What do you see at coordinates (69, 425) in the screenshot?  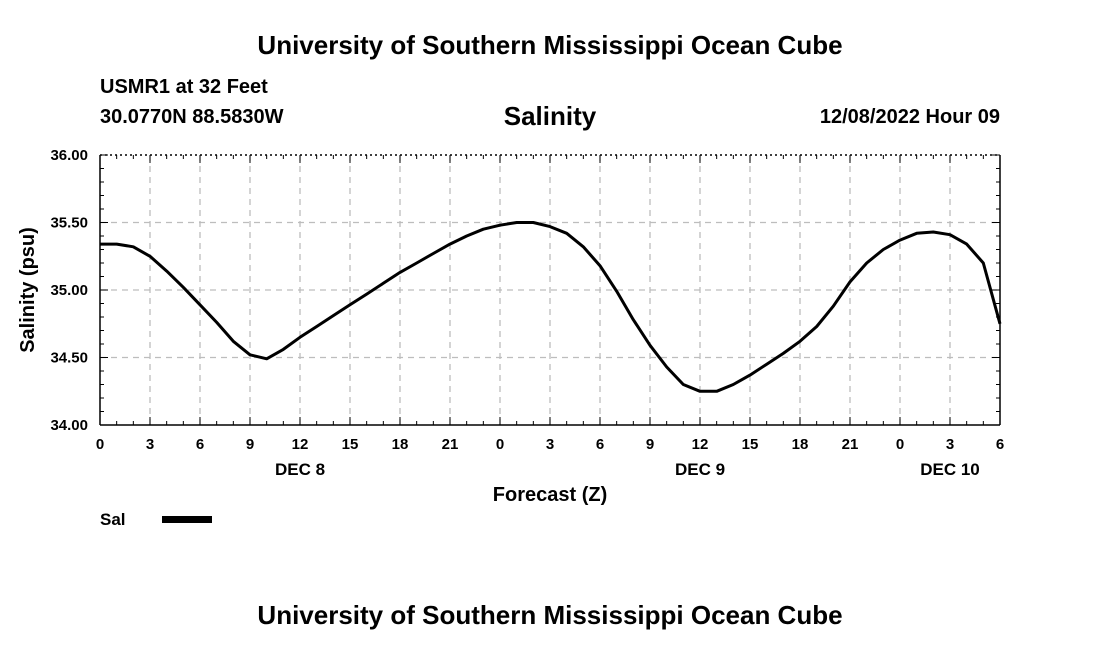 I see `y-tick-label: 34.00` at bounding box center [69, 425].